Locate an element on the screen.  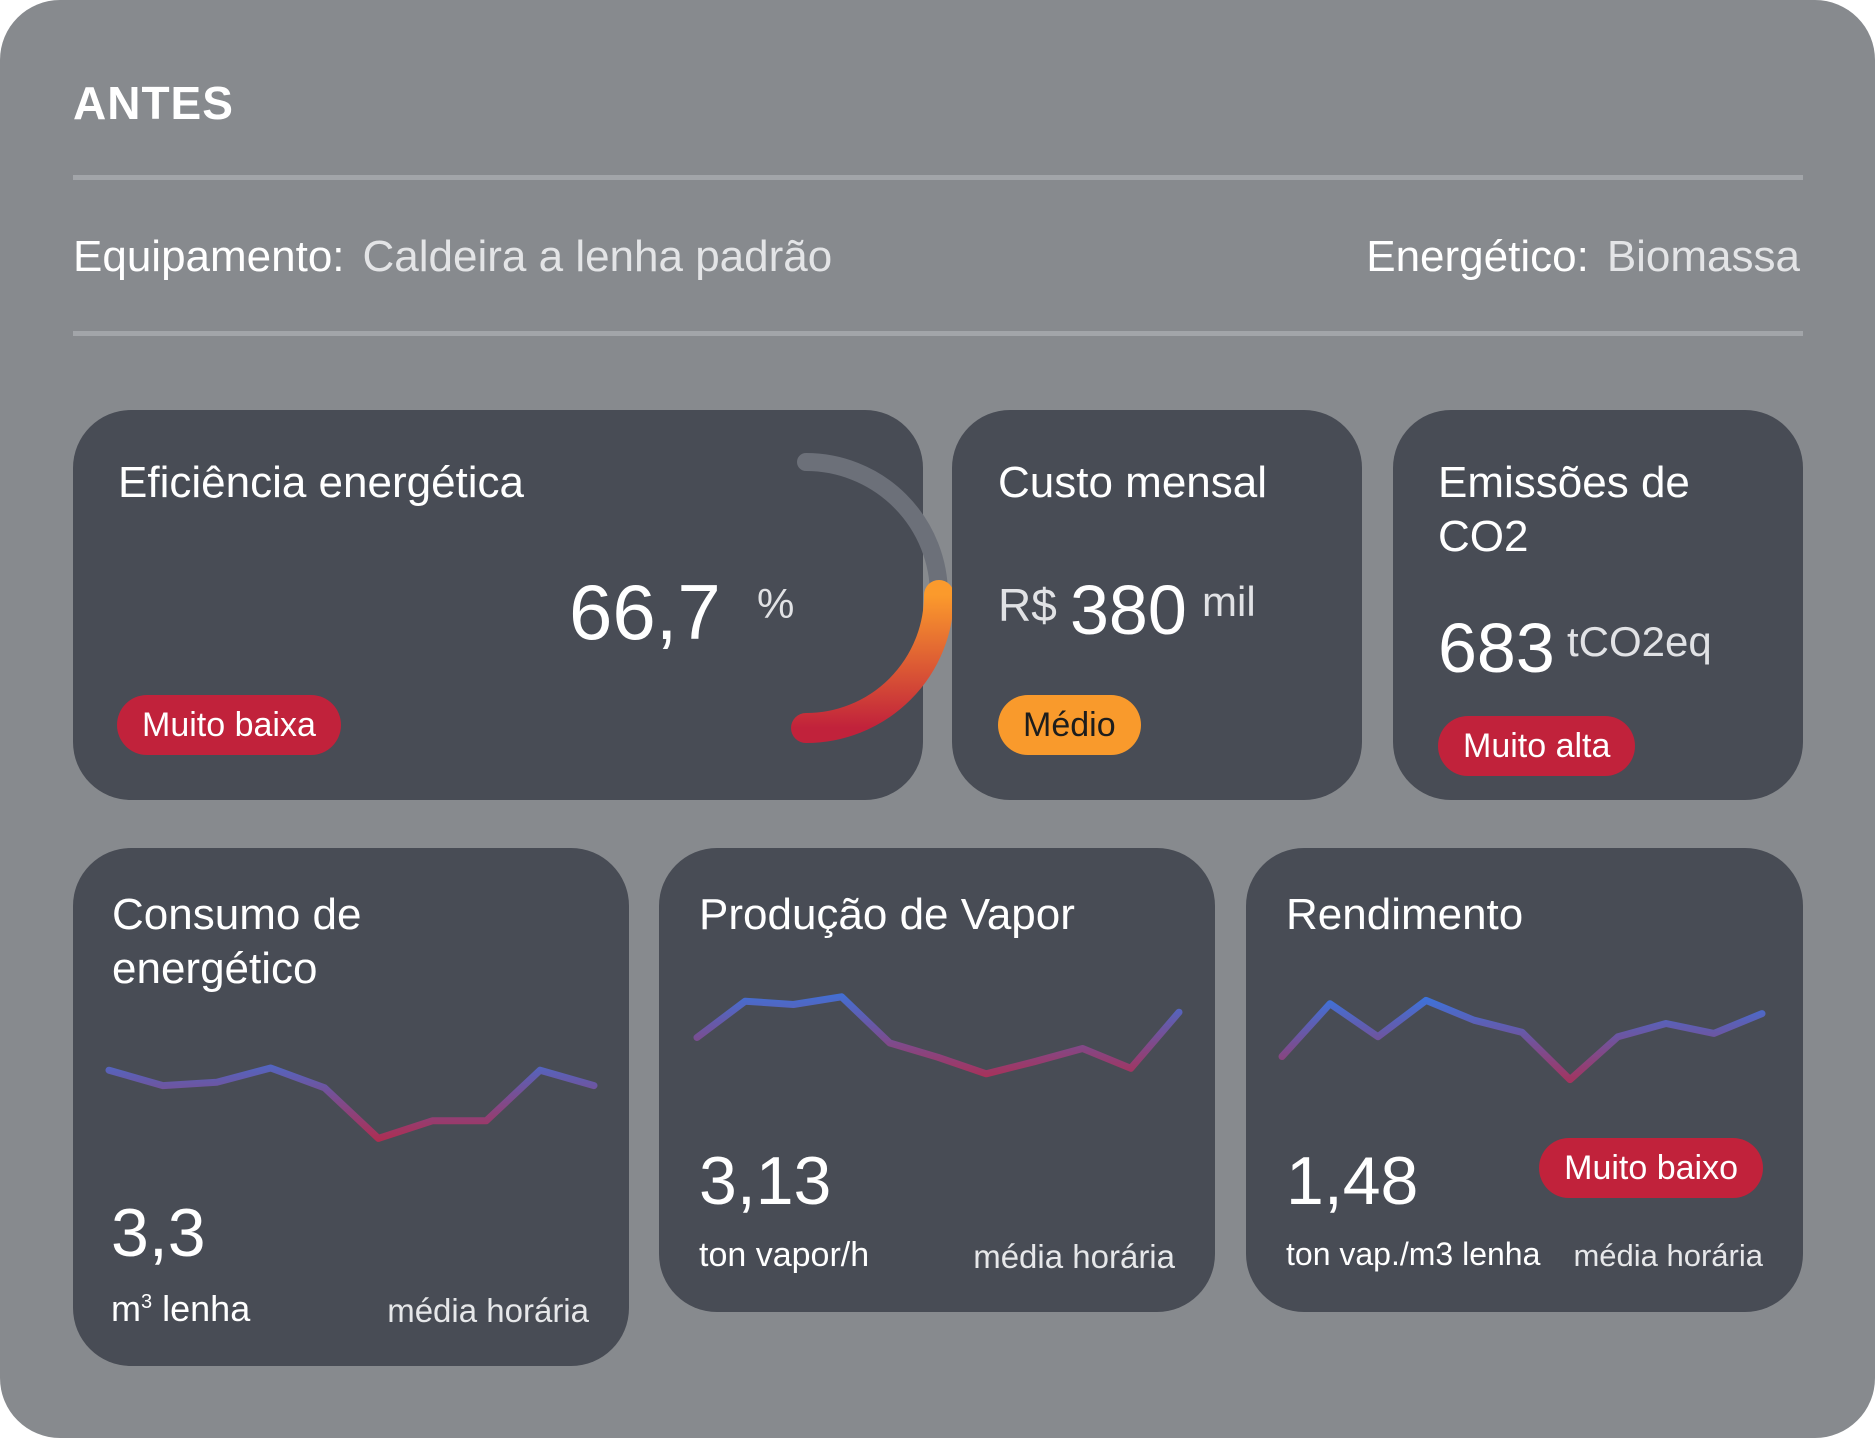
emissions-unit: tCO2eq is located at coordinates (1639, 641).